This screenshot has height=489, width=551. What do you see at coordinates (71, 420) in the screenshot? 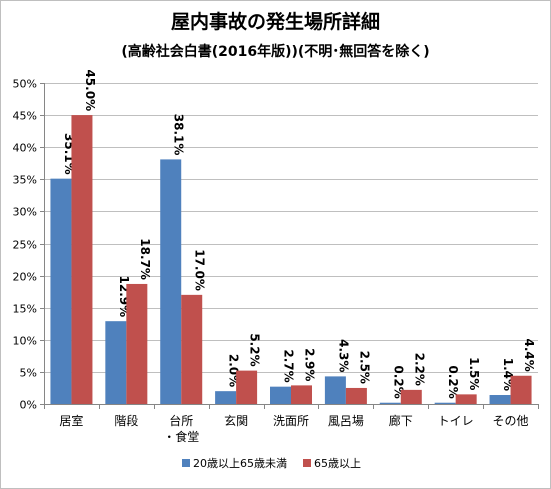
I see `x-tick-label: 居室` at bounding box center [71, 420].